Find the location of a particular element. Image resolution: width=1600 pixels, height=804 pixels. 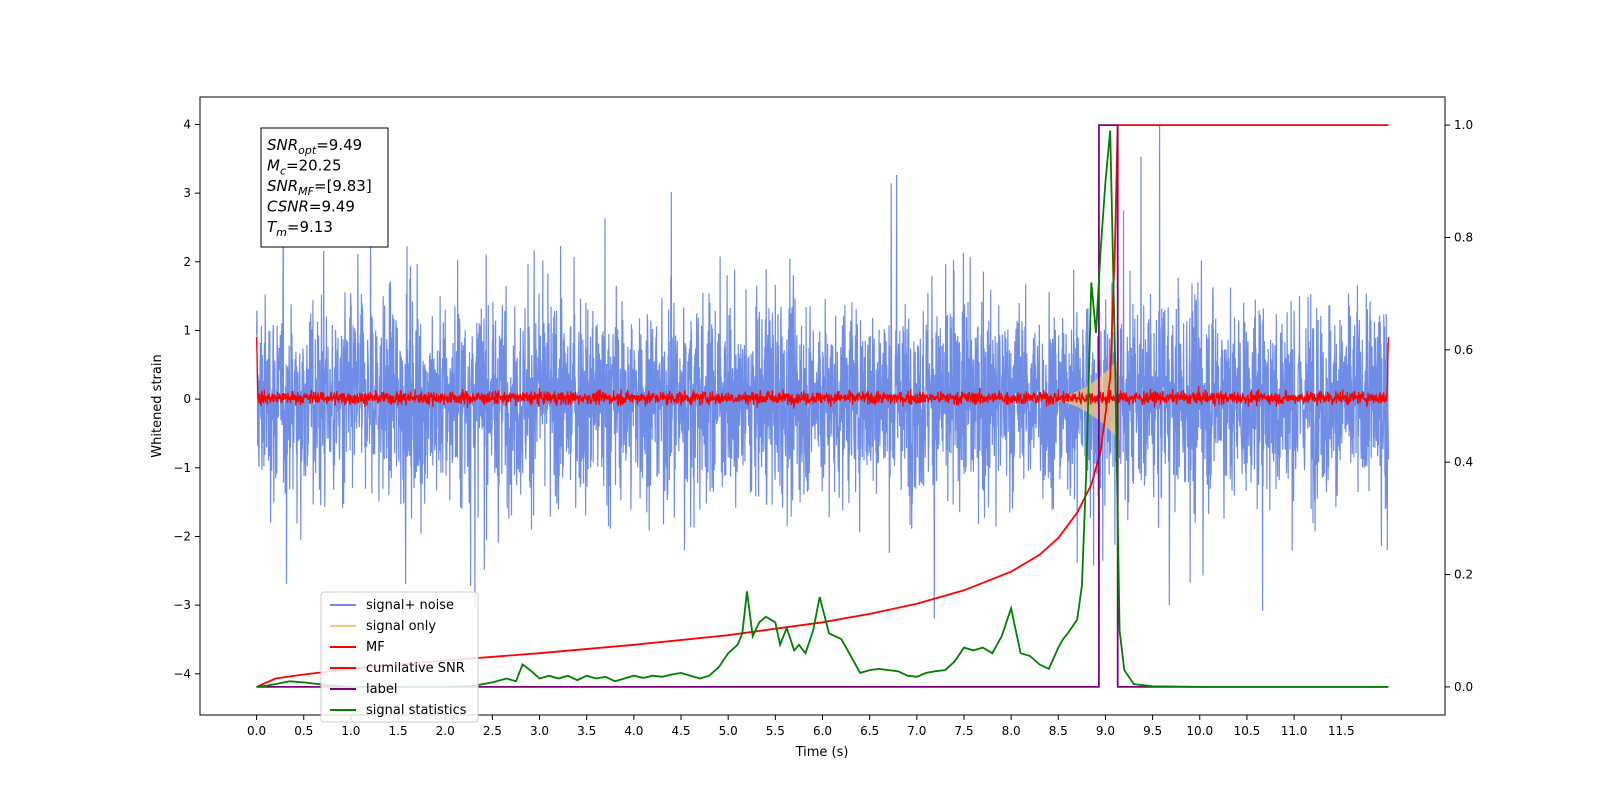

x-tick-label: 11.5 is located at coordinates (1341, 731).